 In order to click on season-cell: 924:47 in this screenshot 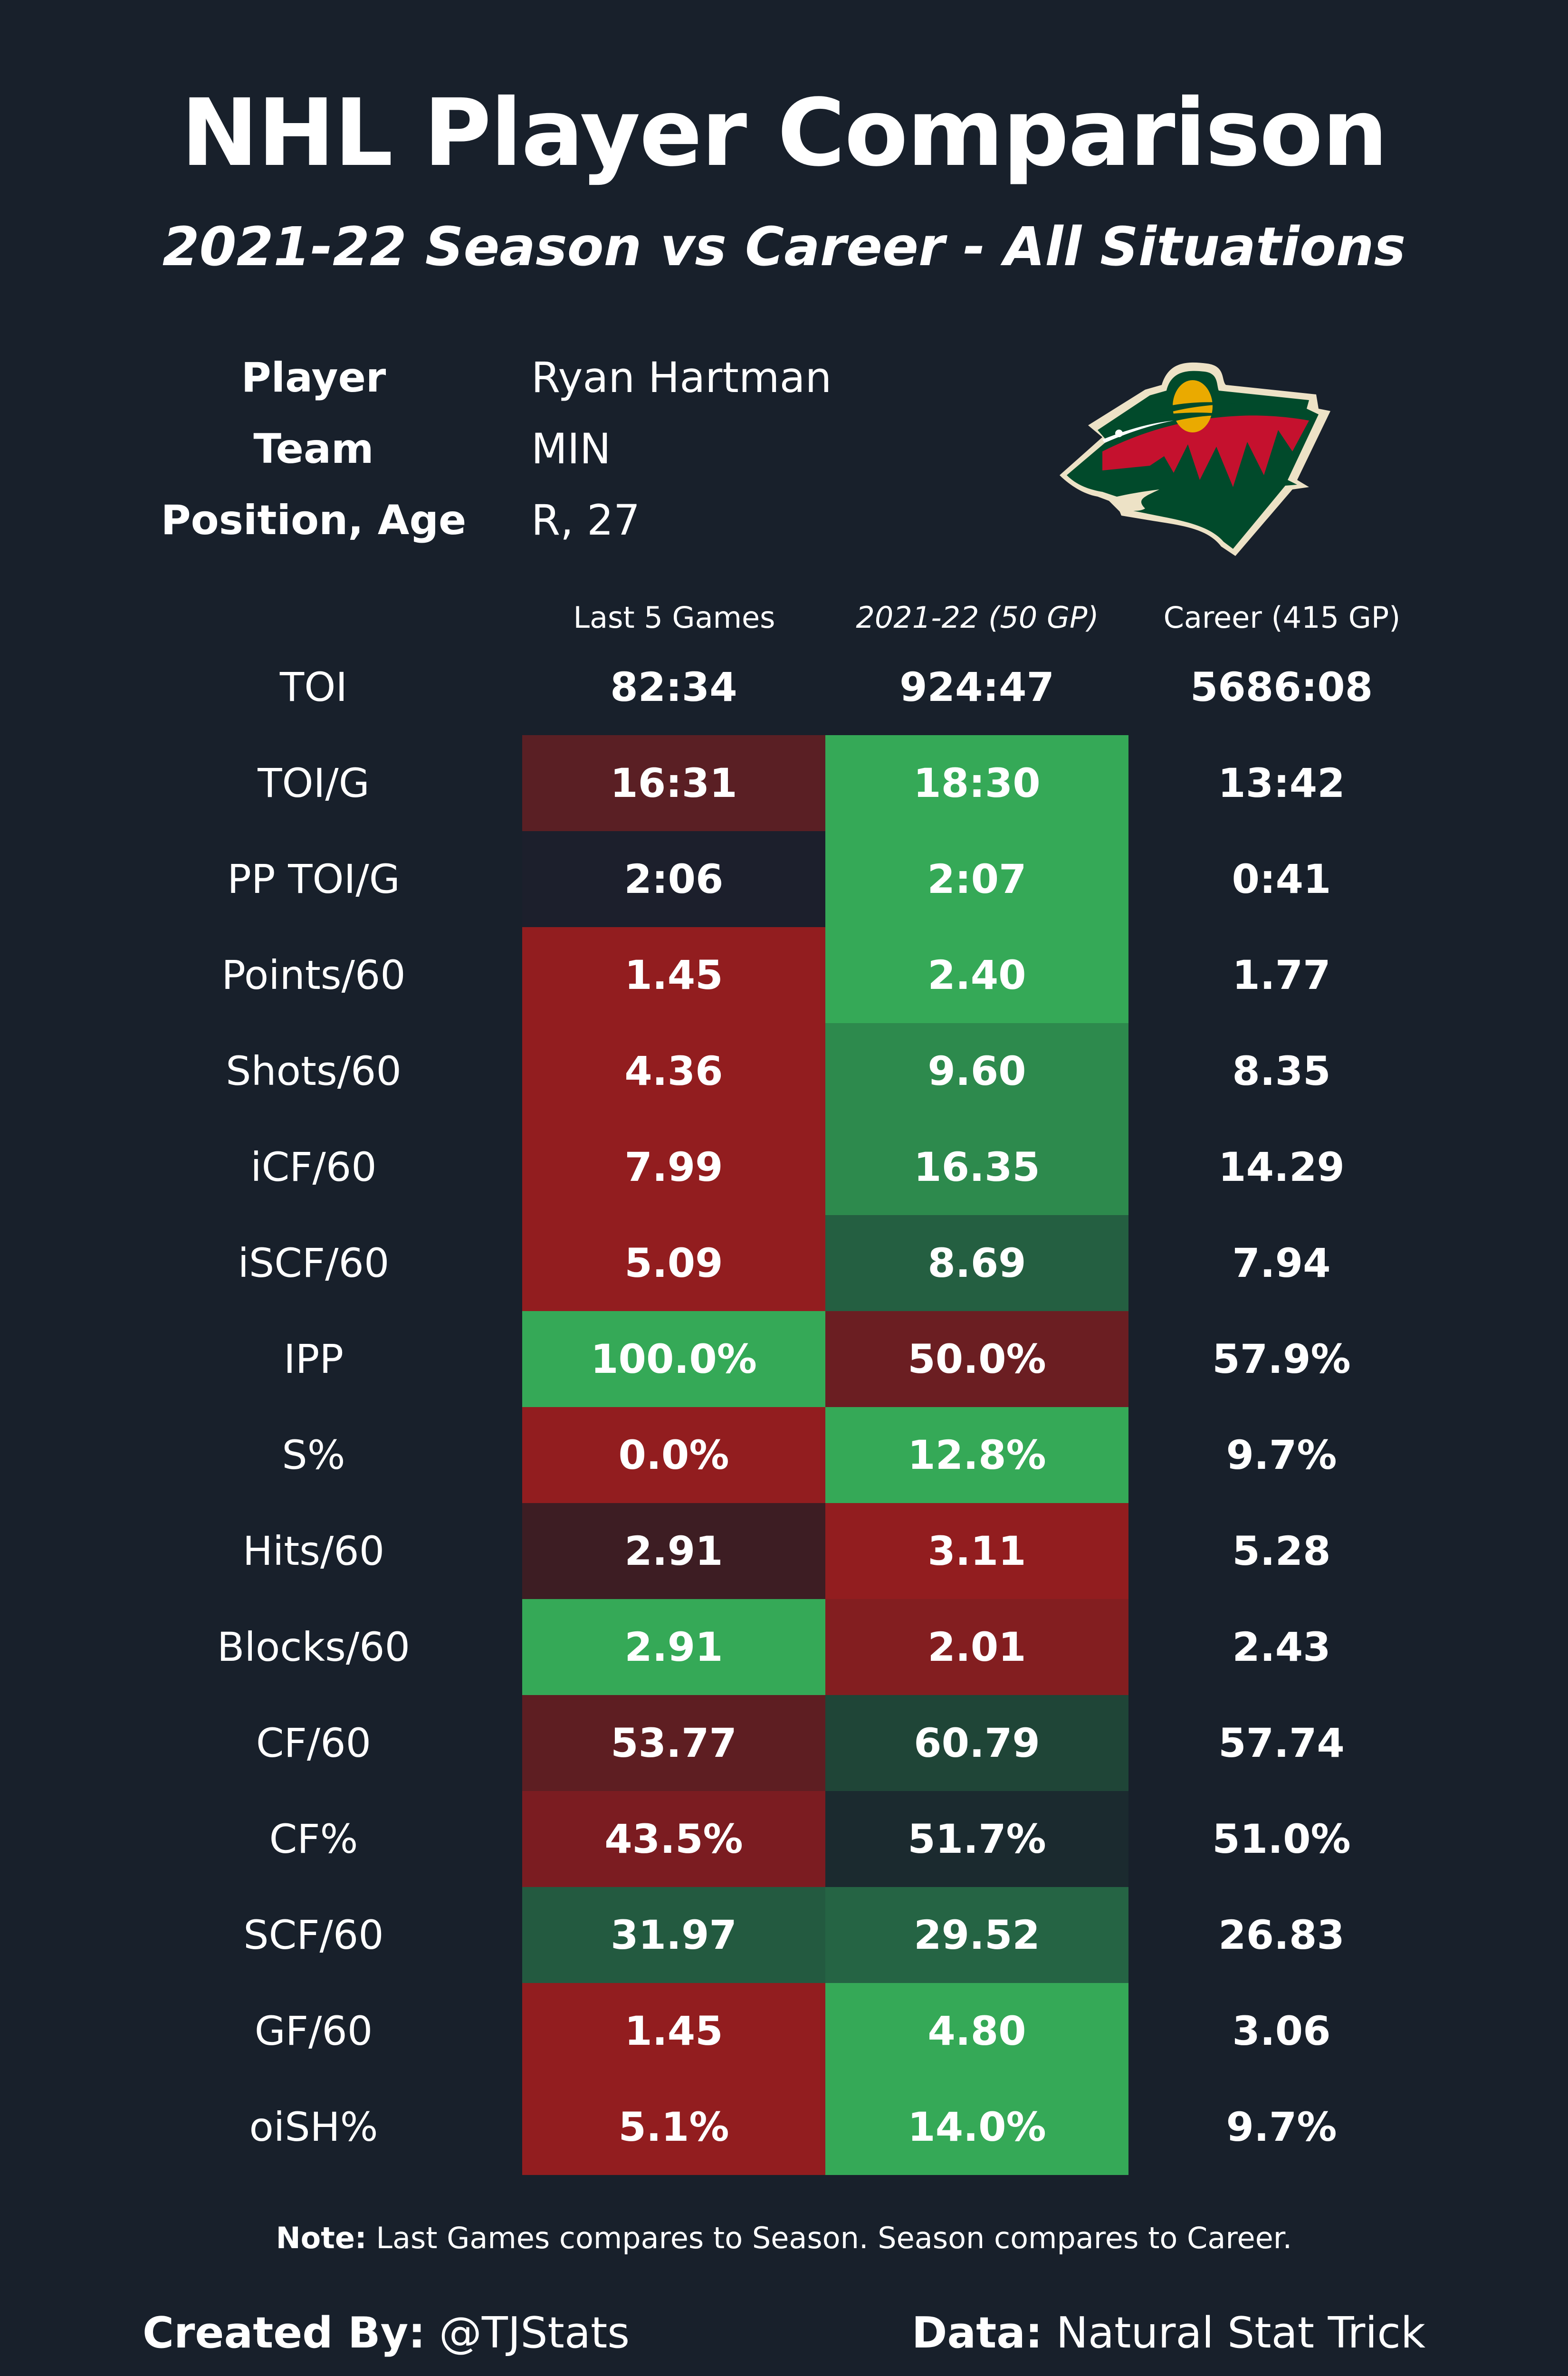, I will do `click(977, 687)`.